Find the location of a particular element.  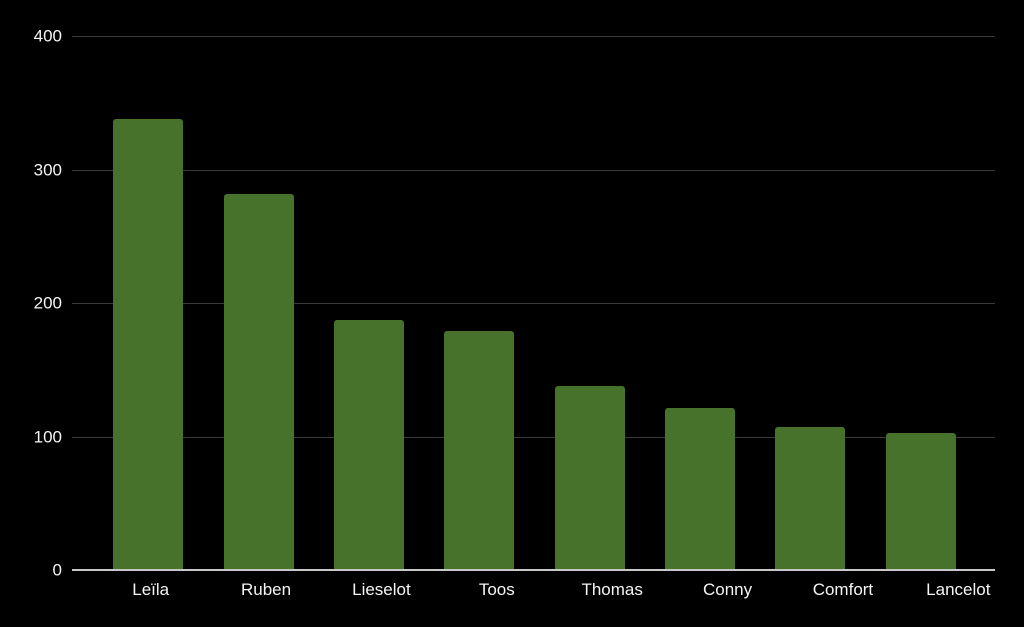

y-axis: 0 100 200 300 400 is located at coordinates (31, 303).